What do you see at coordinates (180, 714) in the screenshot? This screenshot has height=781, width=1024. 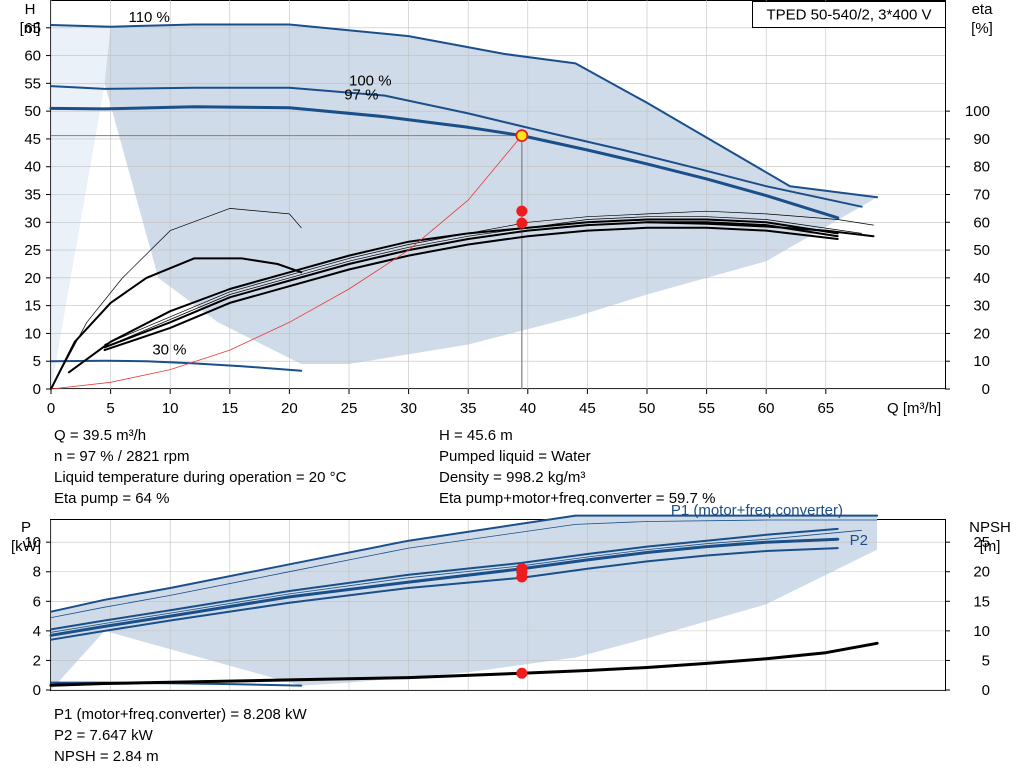 I see `readout-p1: P1 (motor+freq.converter) = 8.208 kW` at bounding box center [180, 714].